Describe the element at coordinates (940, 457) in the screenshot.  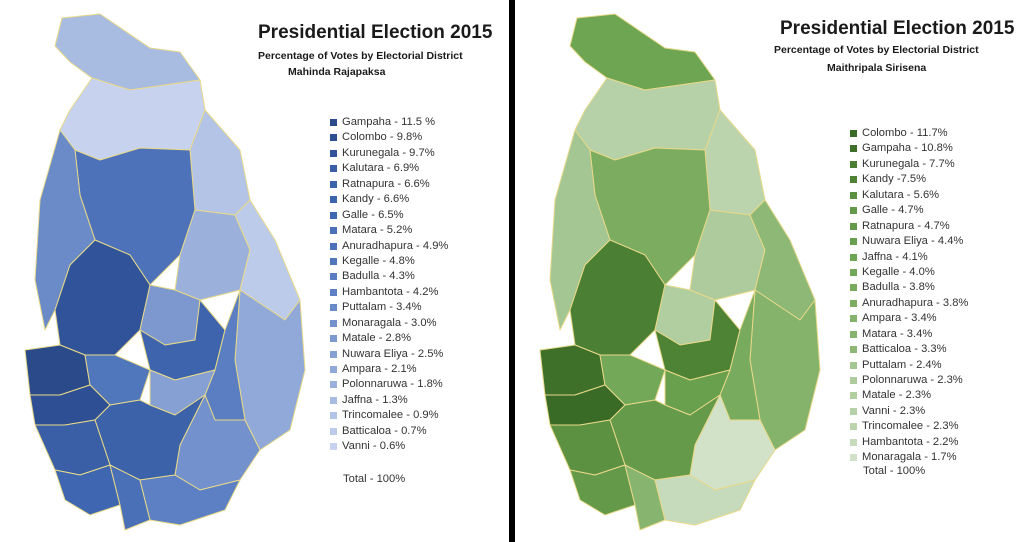
I see `legend-value: - 1.7%` at that location.